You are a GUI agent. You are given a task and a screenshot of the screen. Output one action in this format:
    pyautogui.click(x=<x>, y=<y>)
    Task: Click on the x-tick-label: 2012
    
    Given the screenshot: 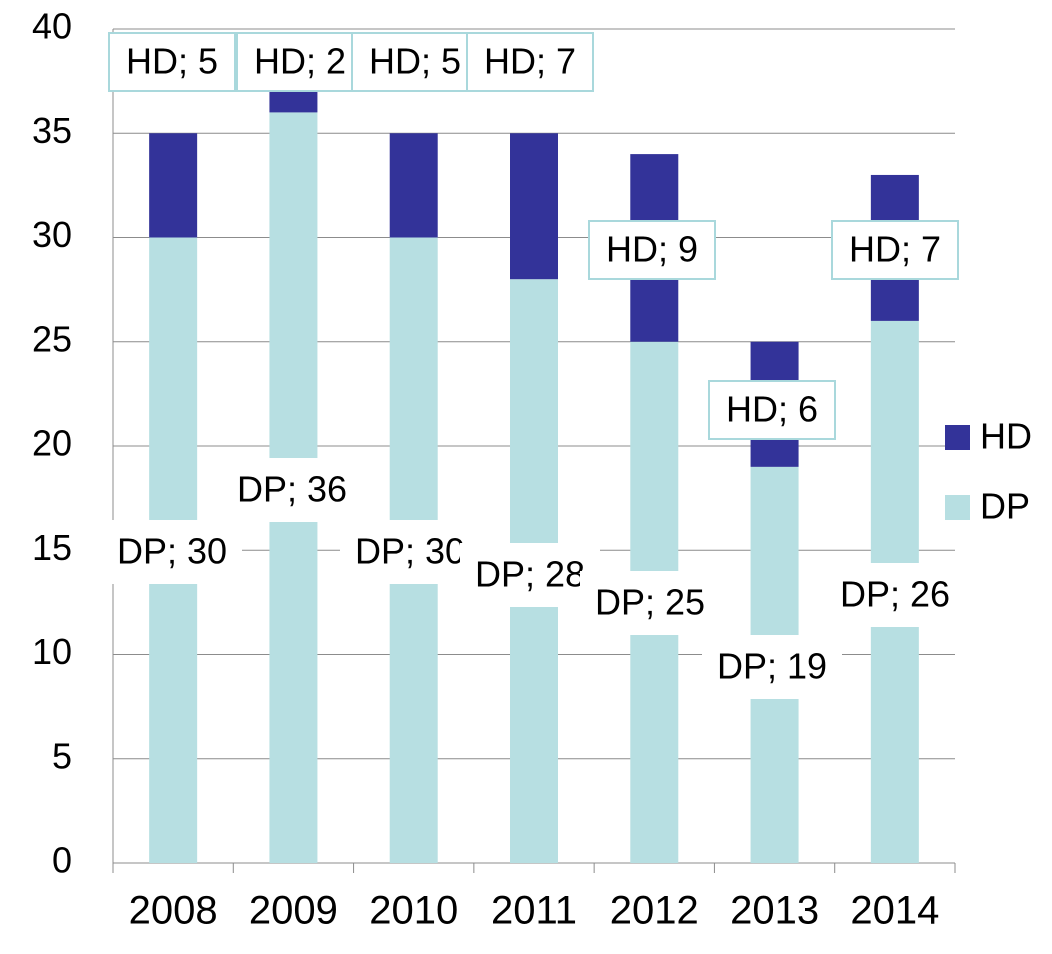 What is the action you would take?
    pyautogui.click(x=654, y=911)
    